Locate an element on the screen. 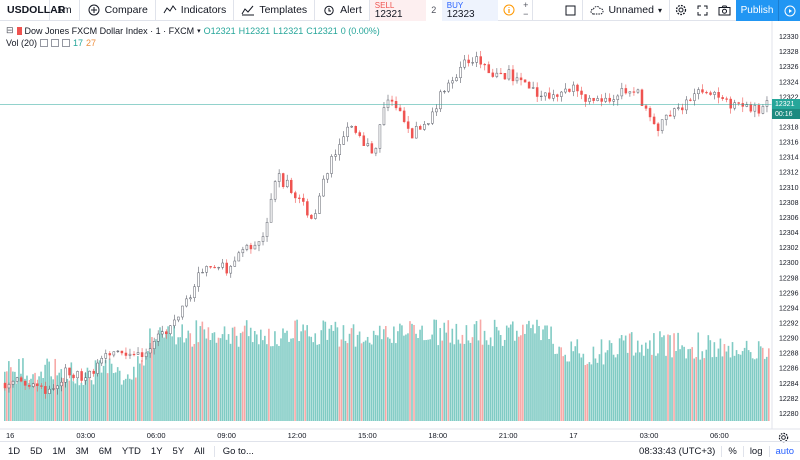 The width and height of the screenshot is (800, 460). sell-button: SELL 12321 is located at coordinates (397, 10).